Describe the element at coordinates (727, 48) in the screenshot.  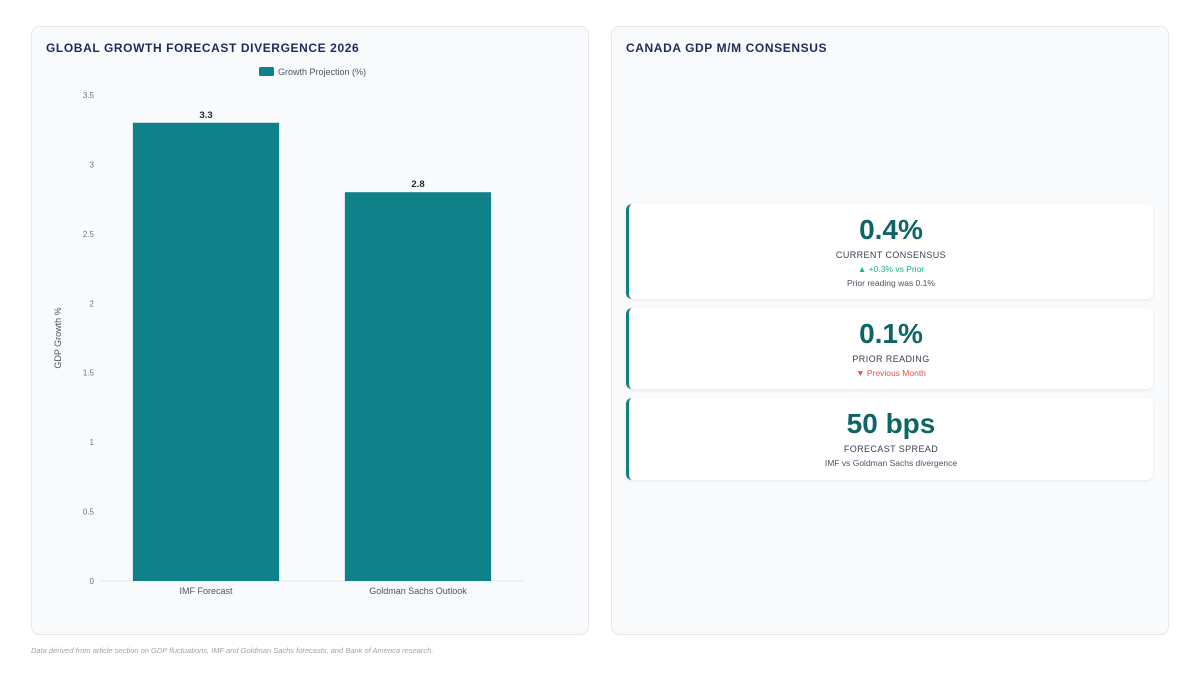
I see `canada-gdp-title: CANADA GDP M/M CONSENSUS` at that location.